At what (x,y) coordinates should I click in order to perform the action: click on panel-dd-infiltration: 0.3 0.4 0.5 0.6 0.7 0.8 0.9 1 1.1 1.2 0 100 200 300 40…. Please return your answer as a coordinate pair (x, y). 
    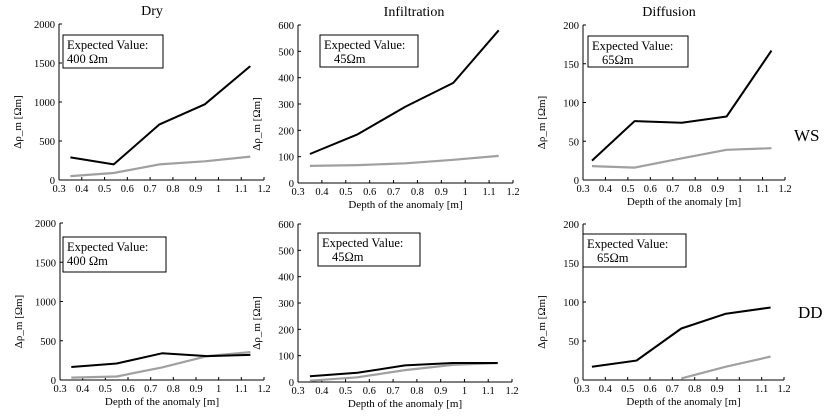
    Looking at the image, I should click on (385, 315).